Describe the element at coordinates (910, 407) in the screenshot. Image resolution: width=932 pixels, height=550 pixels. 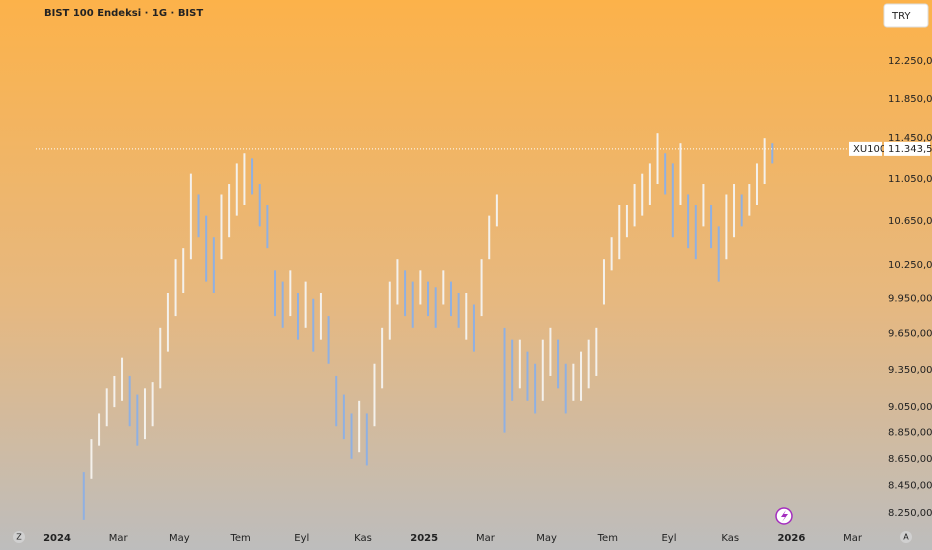
I see `y-tick-label: 9.050,00` at that location.